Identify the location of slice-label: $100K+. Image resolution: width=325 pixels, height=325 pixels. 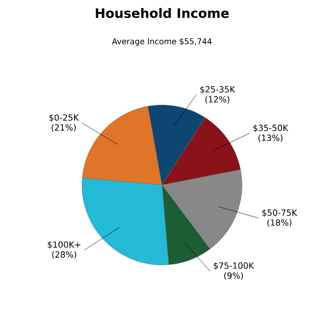
(64, 245).